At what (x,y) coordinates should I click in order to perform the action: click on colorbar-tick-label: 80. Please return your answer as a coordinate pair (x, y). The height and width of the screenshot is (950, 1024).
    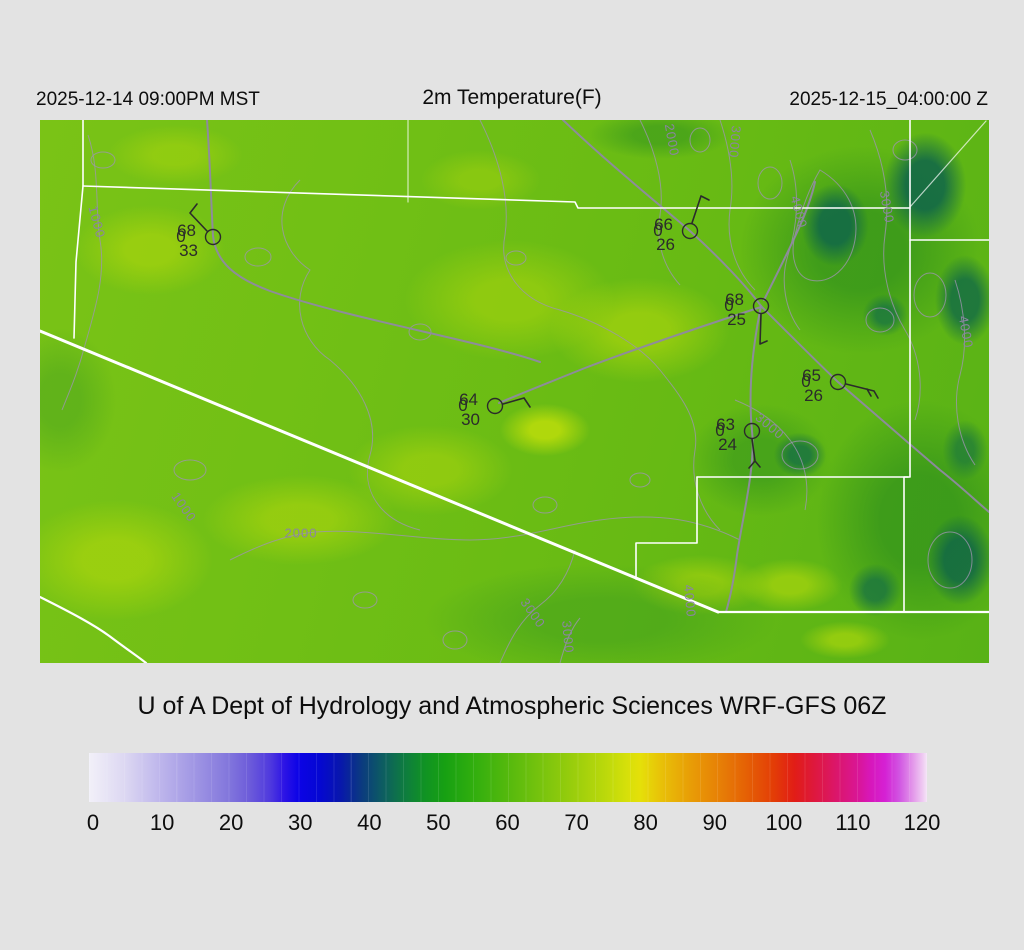
    Looking at the image, I should click on (645, 822).